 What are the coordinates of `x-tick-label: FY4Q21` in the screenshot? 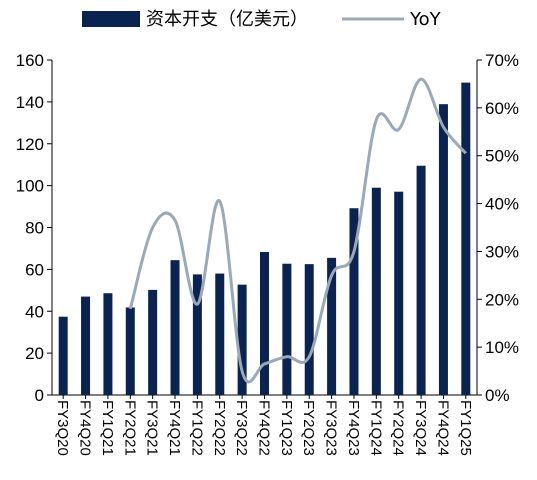 It's located at (174, 428).